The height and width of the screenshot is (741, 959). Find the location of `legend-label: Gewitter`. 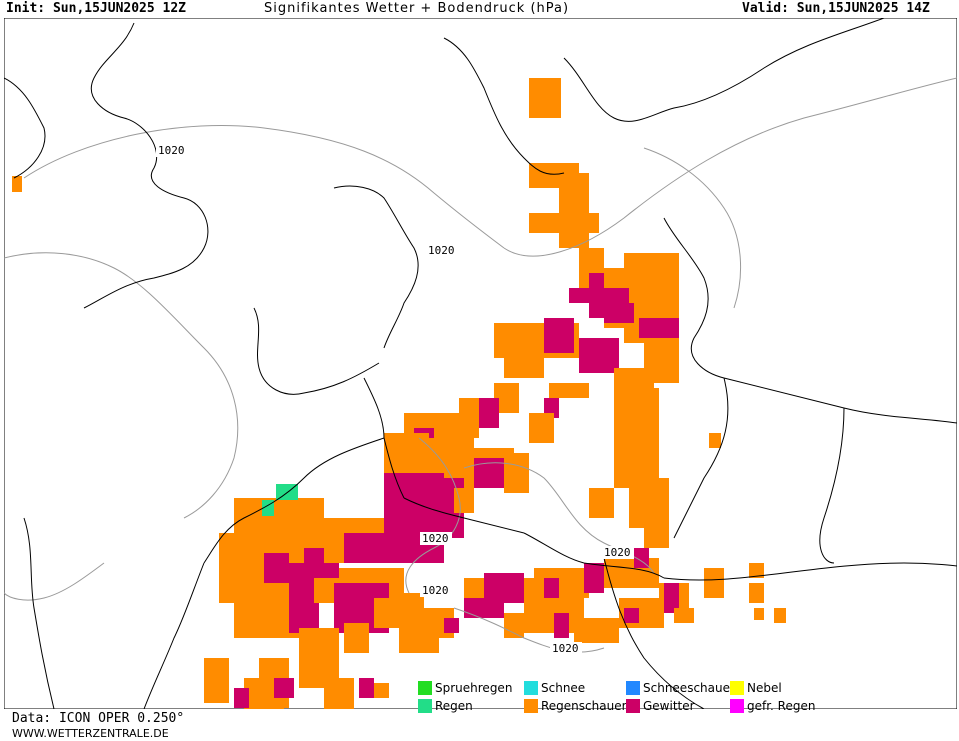

legend-label: Gewitter is located at coordinates (669, 706).